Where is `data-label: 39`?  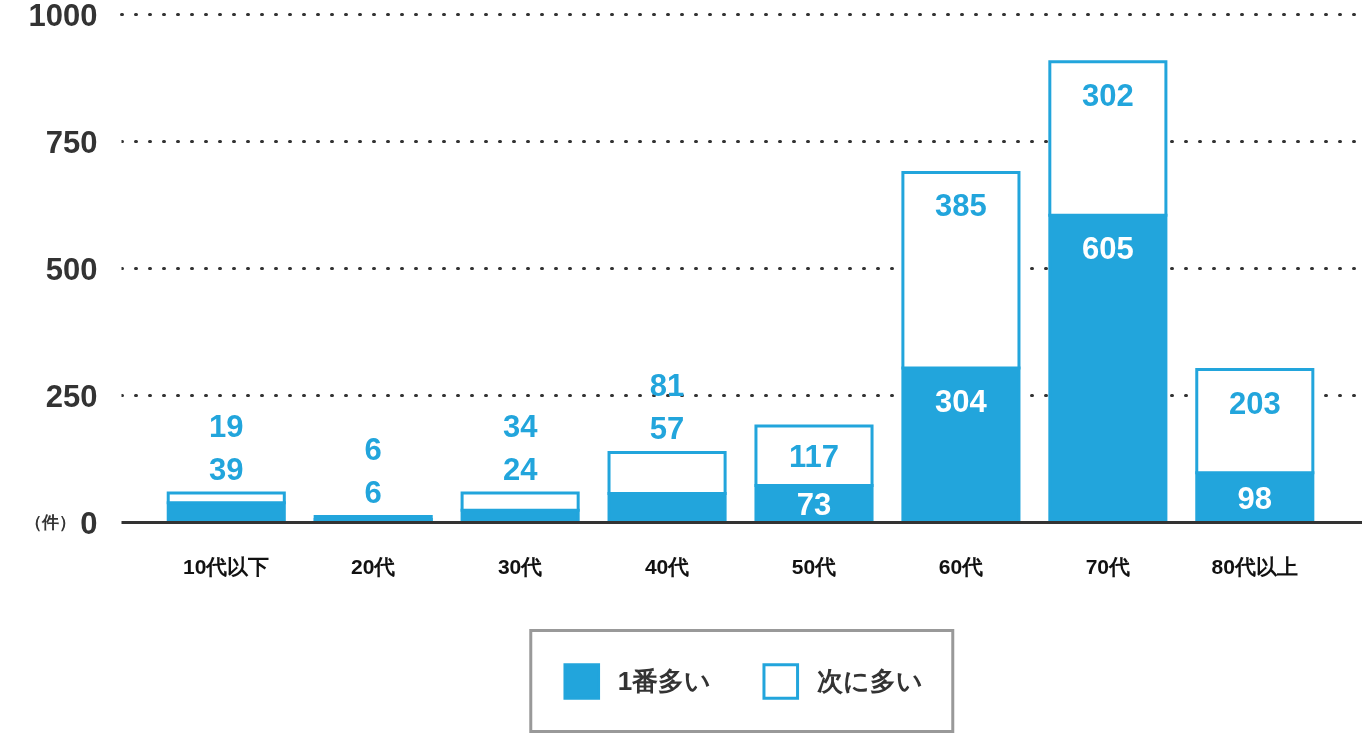
data-label: 39 is located at coordinates (226, 470).